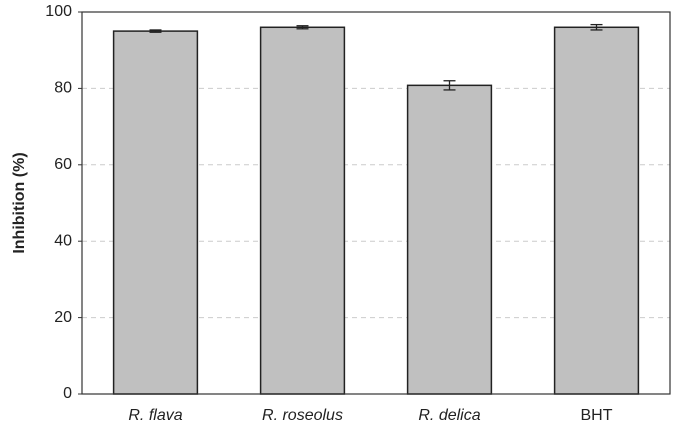  What do you see at coordinates (302, 415) in the screenshot?
I see `x-tick-label: R. roseolus` at bounding box center [302, 415].